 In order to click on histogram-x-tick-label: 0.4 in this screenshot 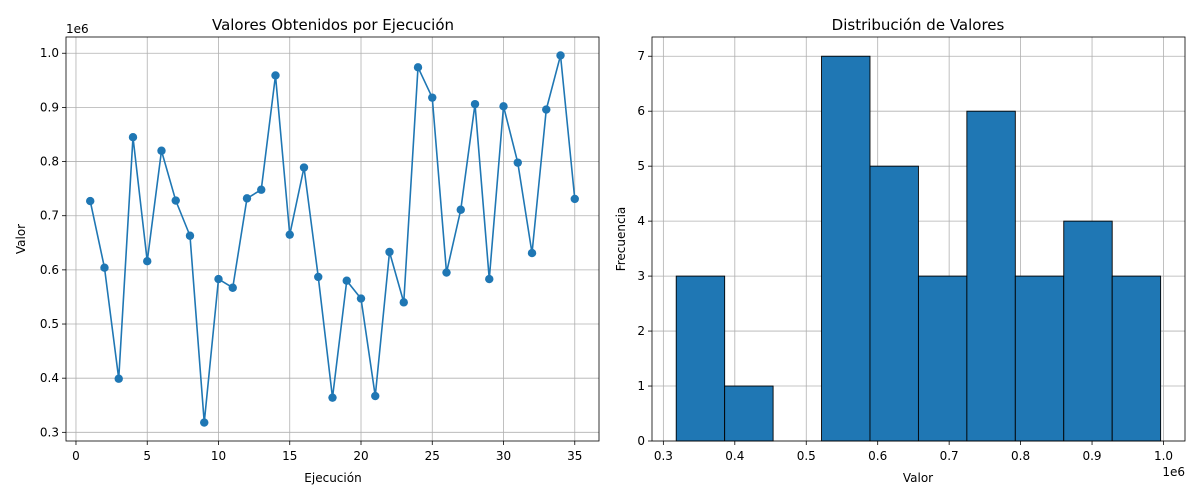, I will do `click(734, 456)`.